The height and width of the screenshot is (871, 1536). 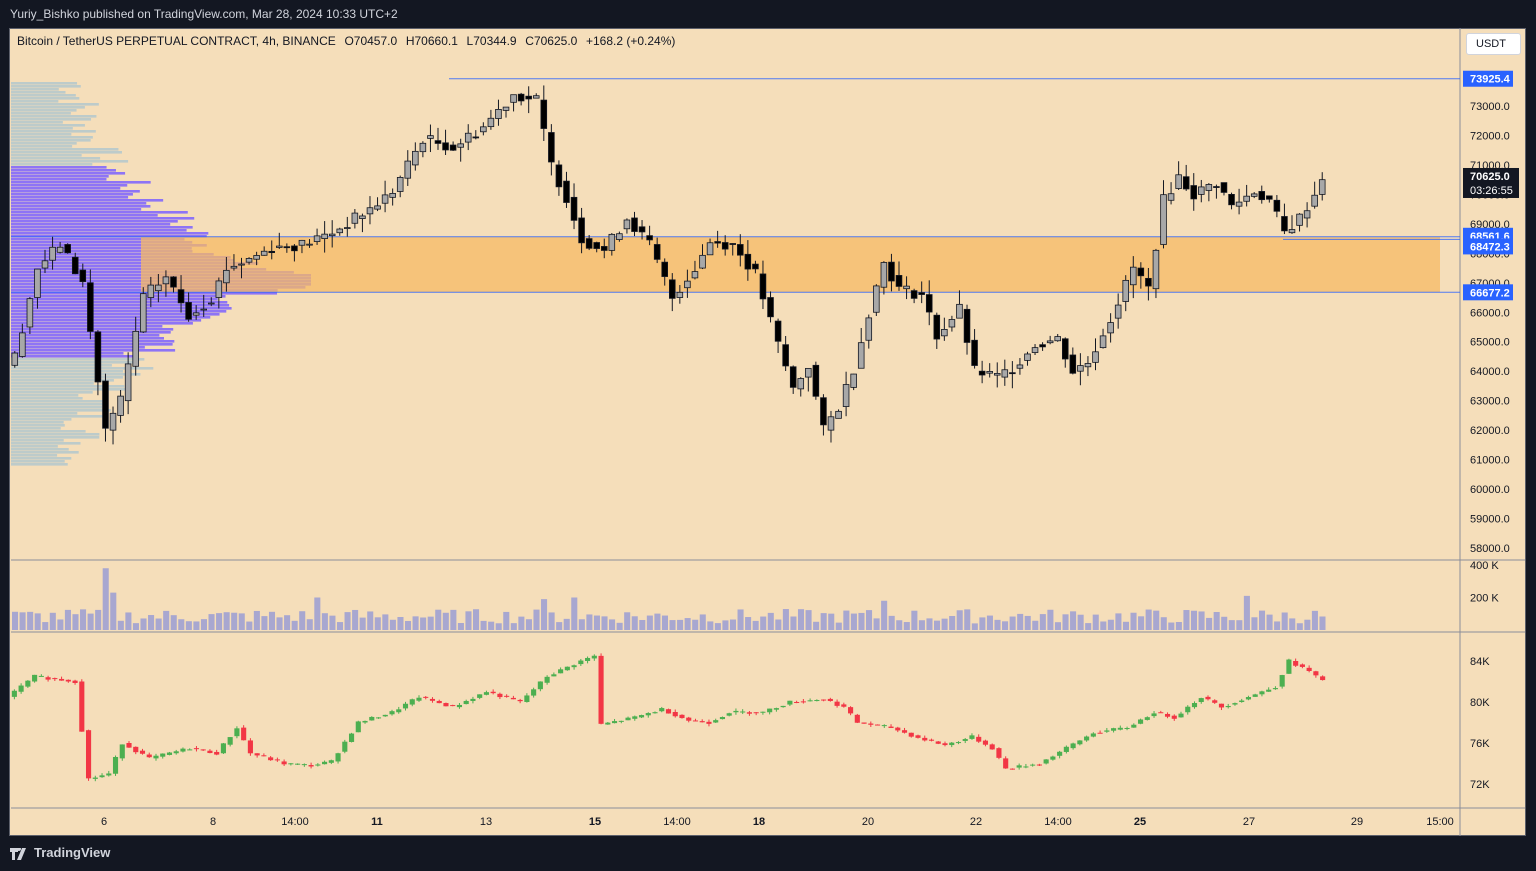 I want to click on price-axis-tick: 66000.0, so click(x=1490, y=313).